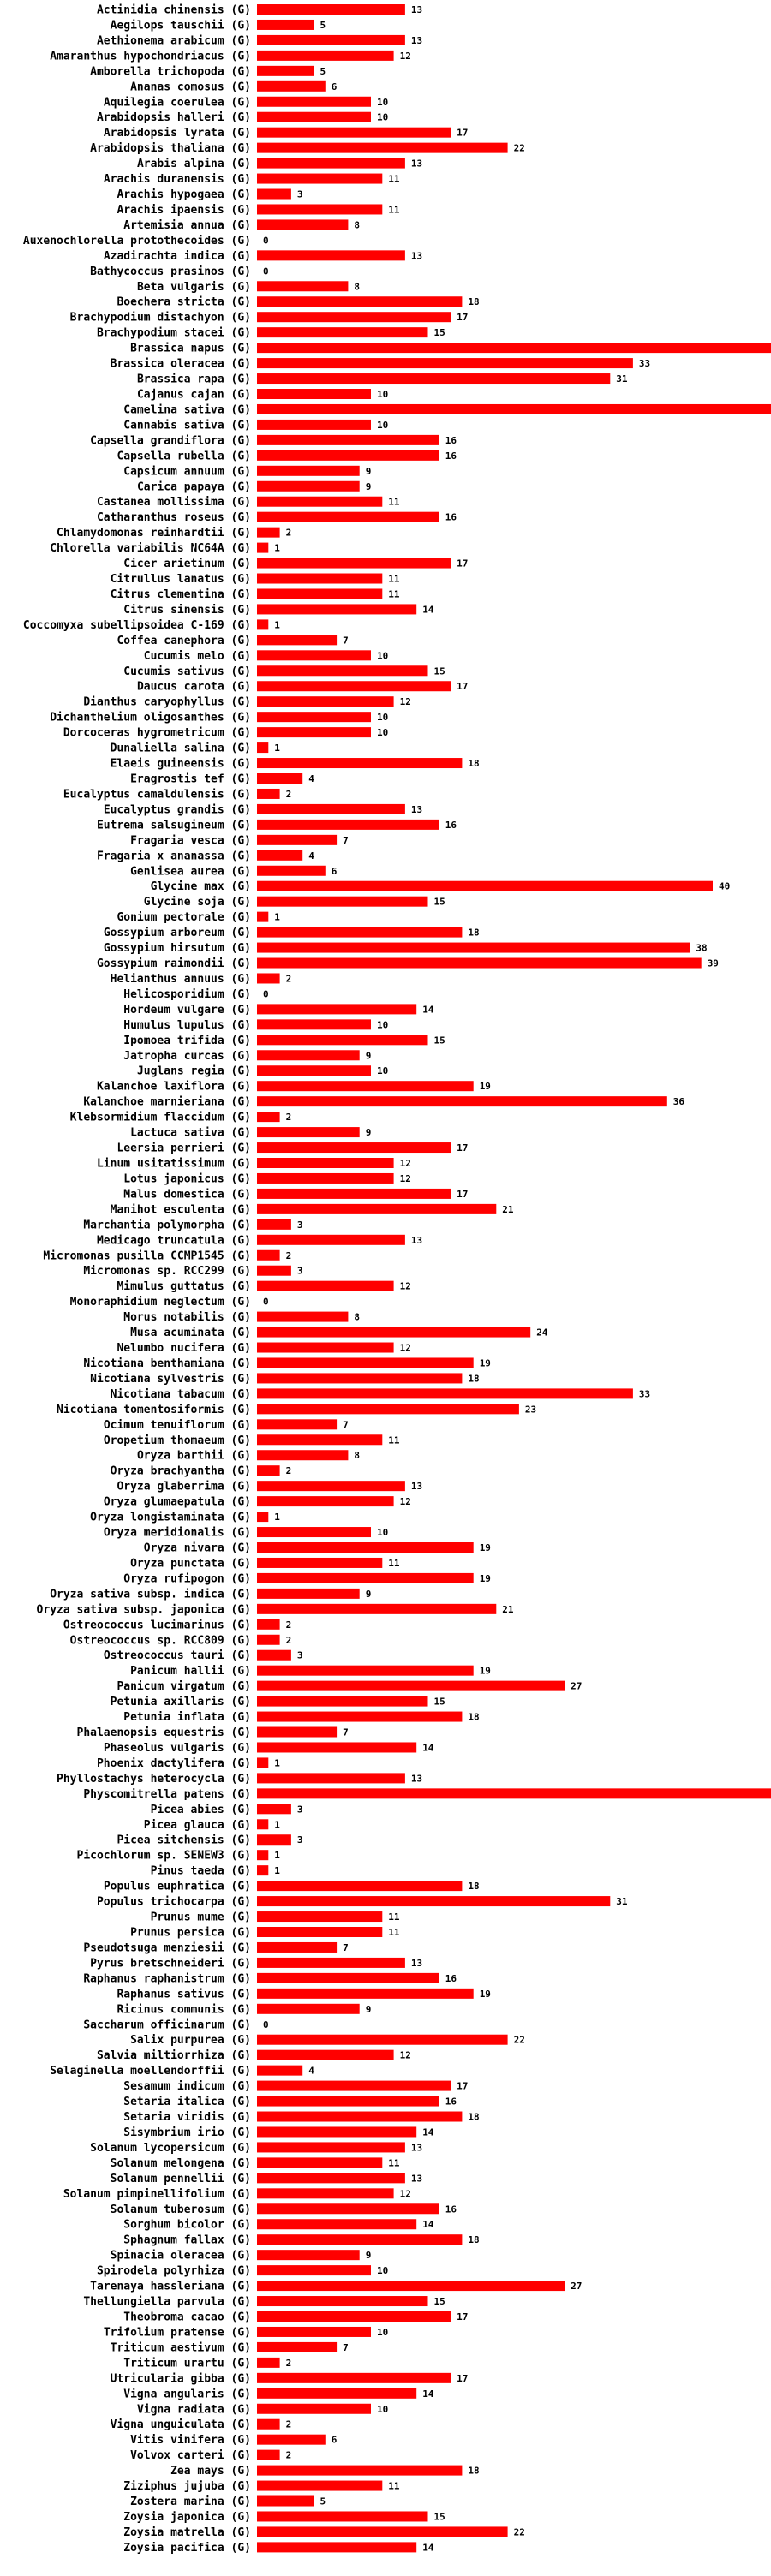 The image size is (771, 2576). I want to click on value-label: 16, so click(451, 825).